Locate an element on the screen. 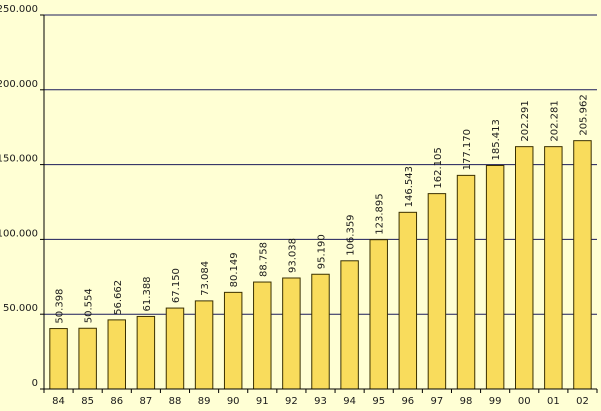  data-label: 50.554 is located at coordinates (89, 305).